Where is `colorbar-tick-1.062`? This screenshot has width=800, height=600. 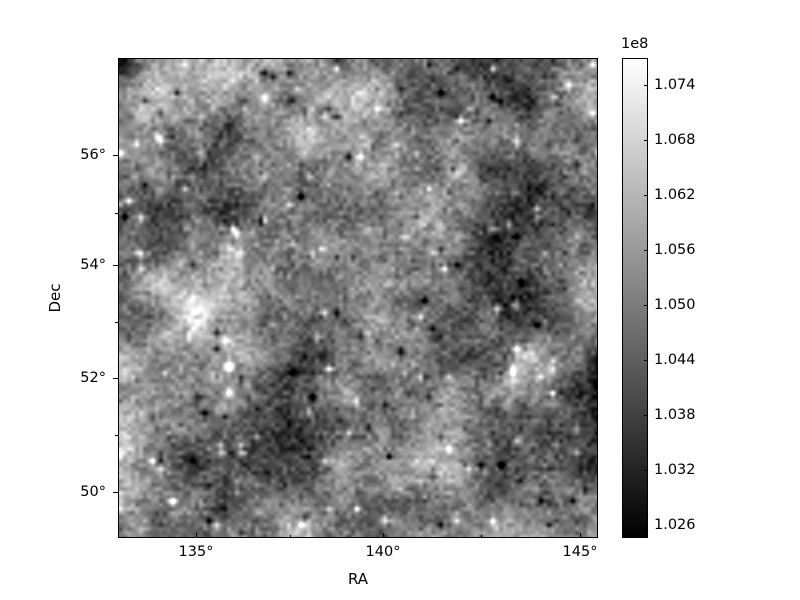
colorbar-tick-1.062 is located at coordinates (646, 195).